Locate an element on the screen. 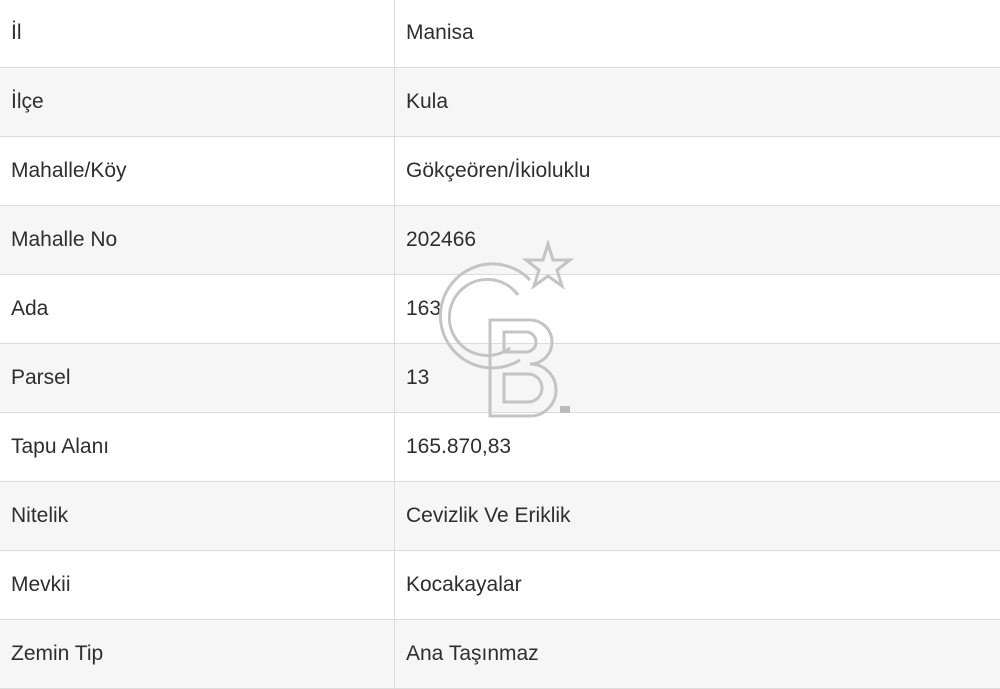 Image resolution: width=1000 pixels, height=689 pixels. row-label: İl is located at coordinates (197, 34).